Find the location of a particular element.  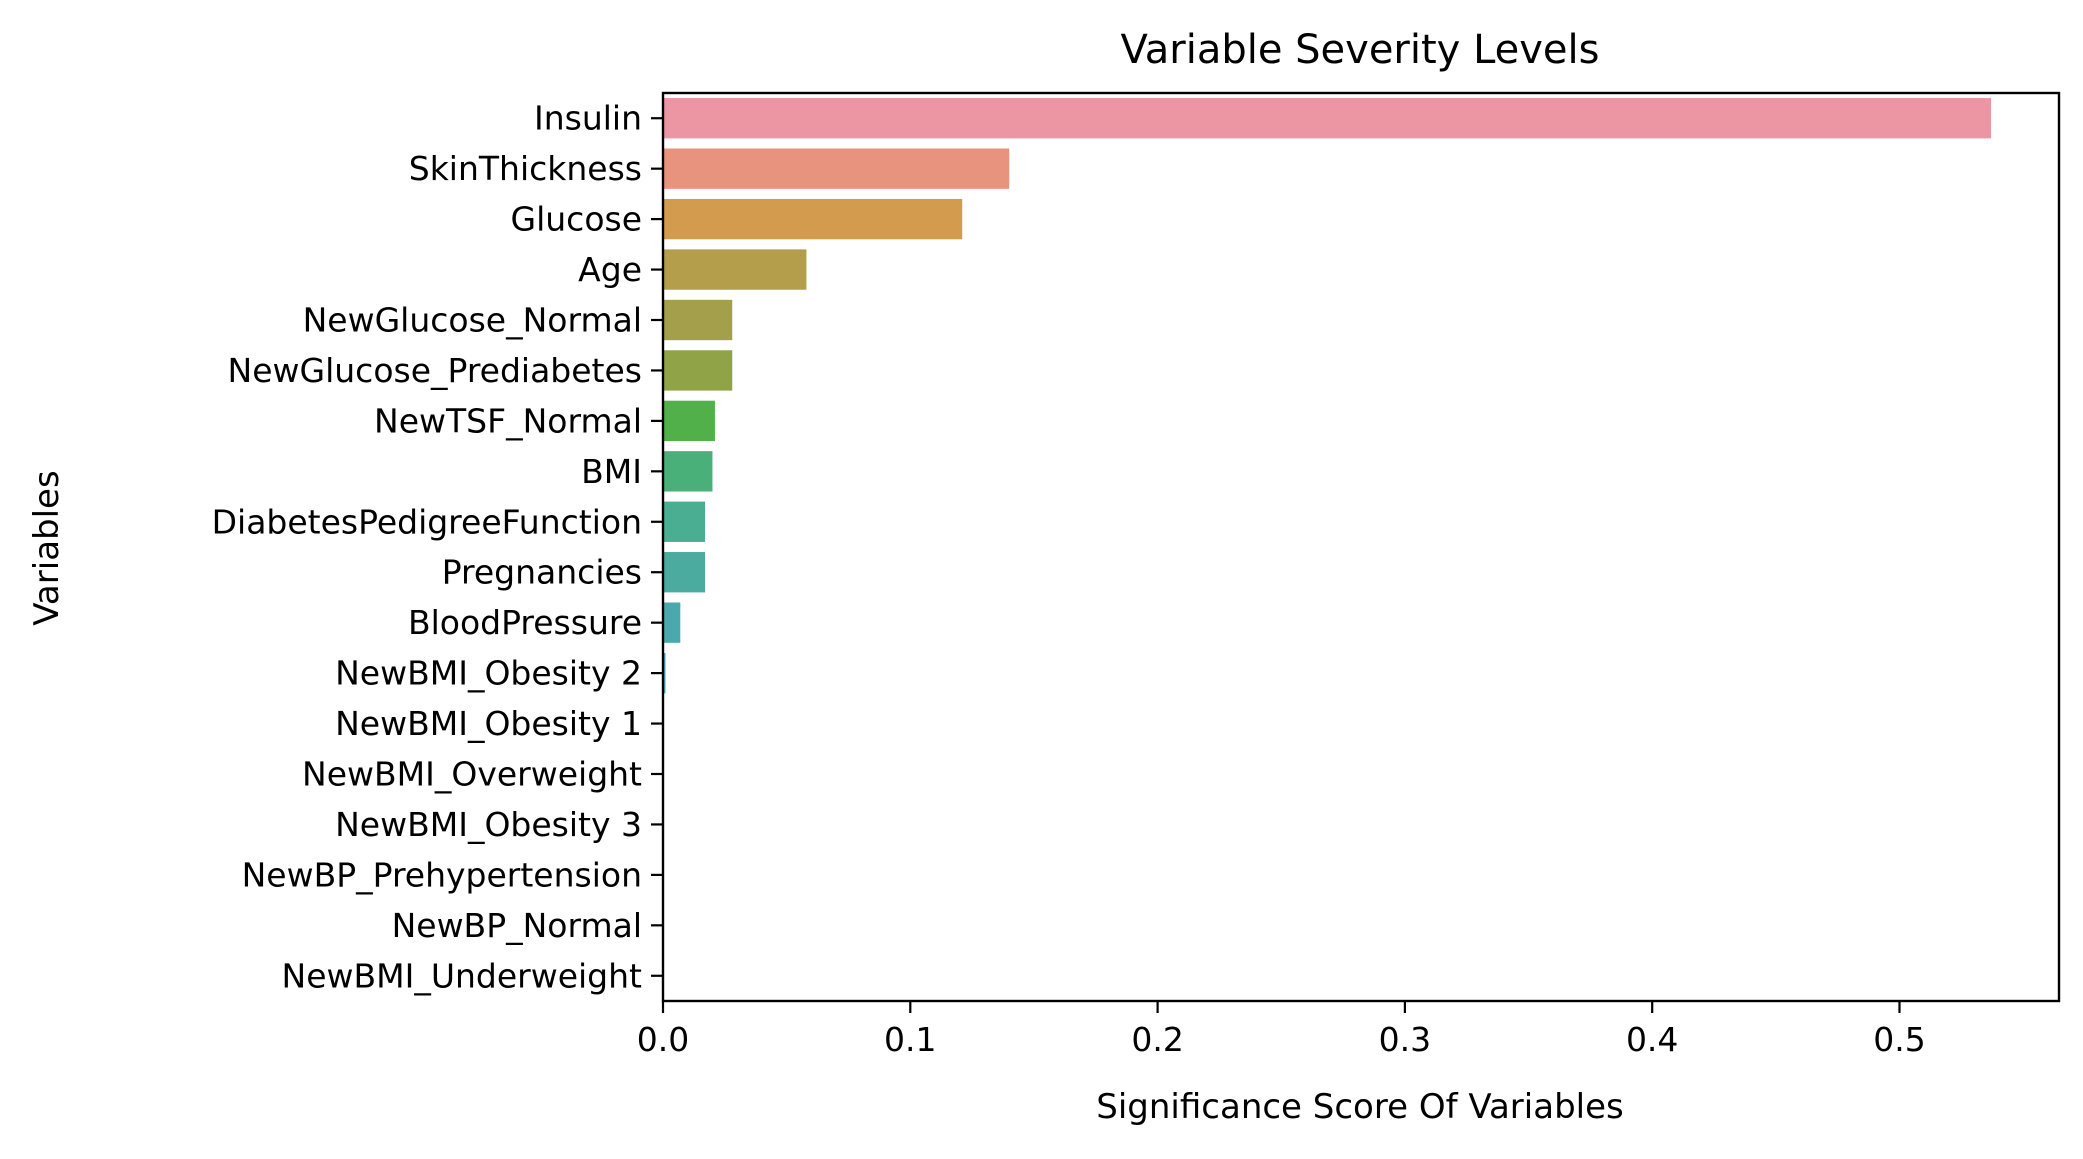

y-tick-label: NewBMI_Obesity 1 is located at coordinates (488, 723).